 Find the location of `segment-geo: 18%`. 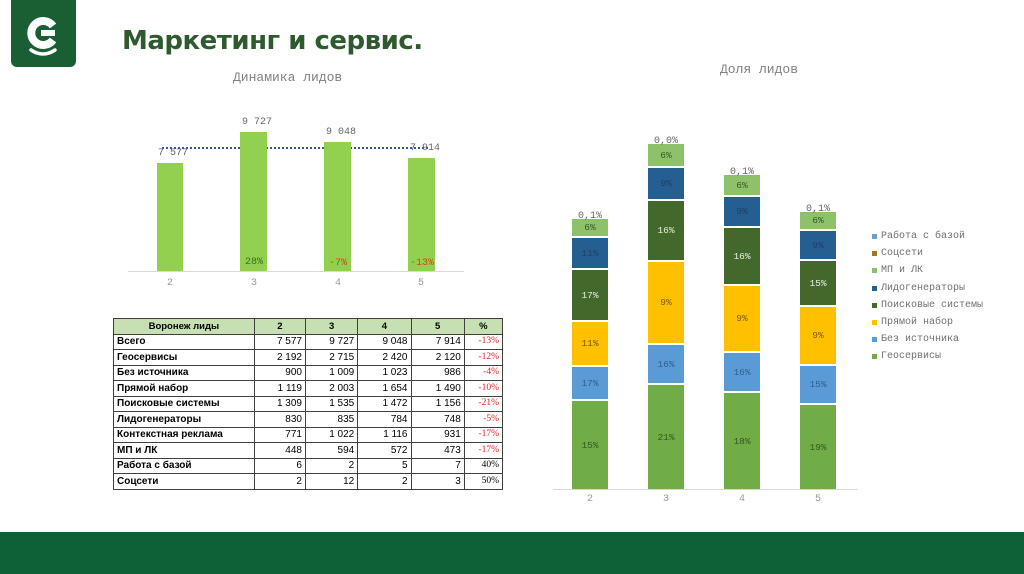

segment-geo: 18% is located at coordinates (742, 441).